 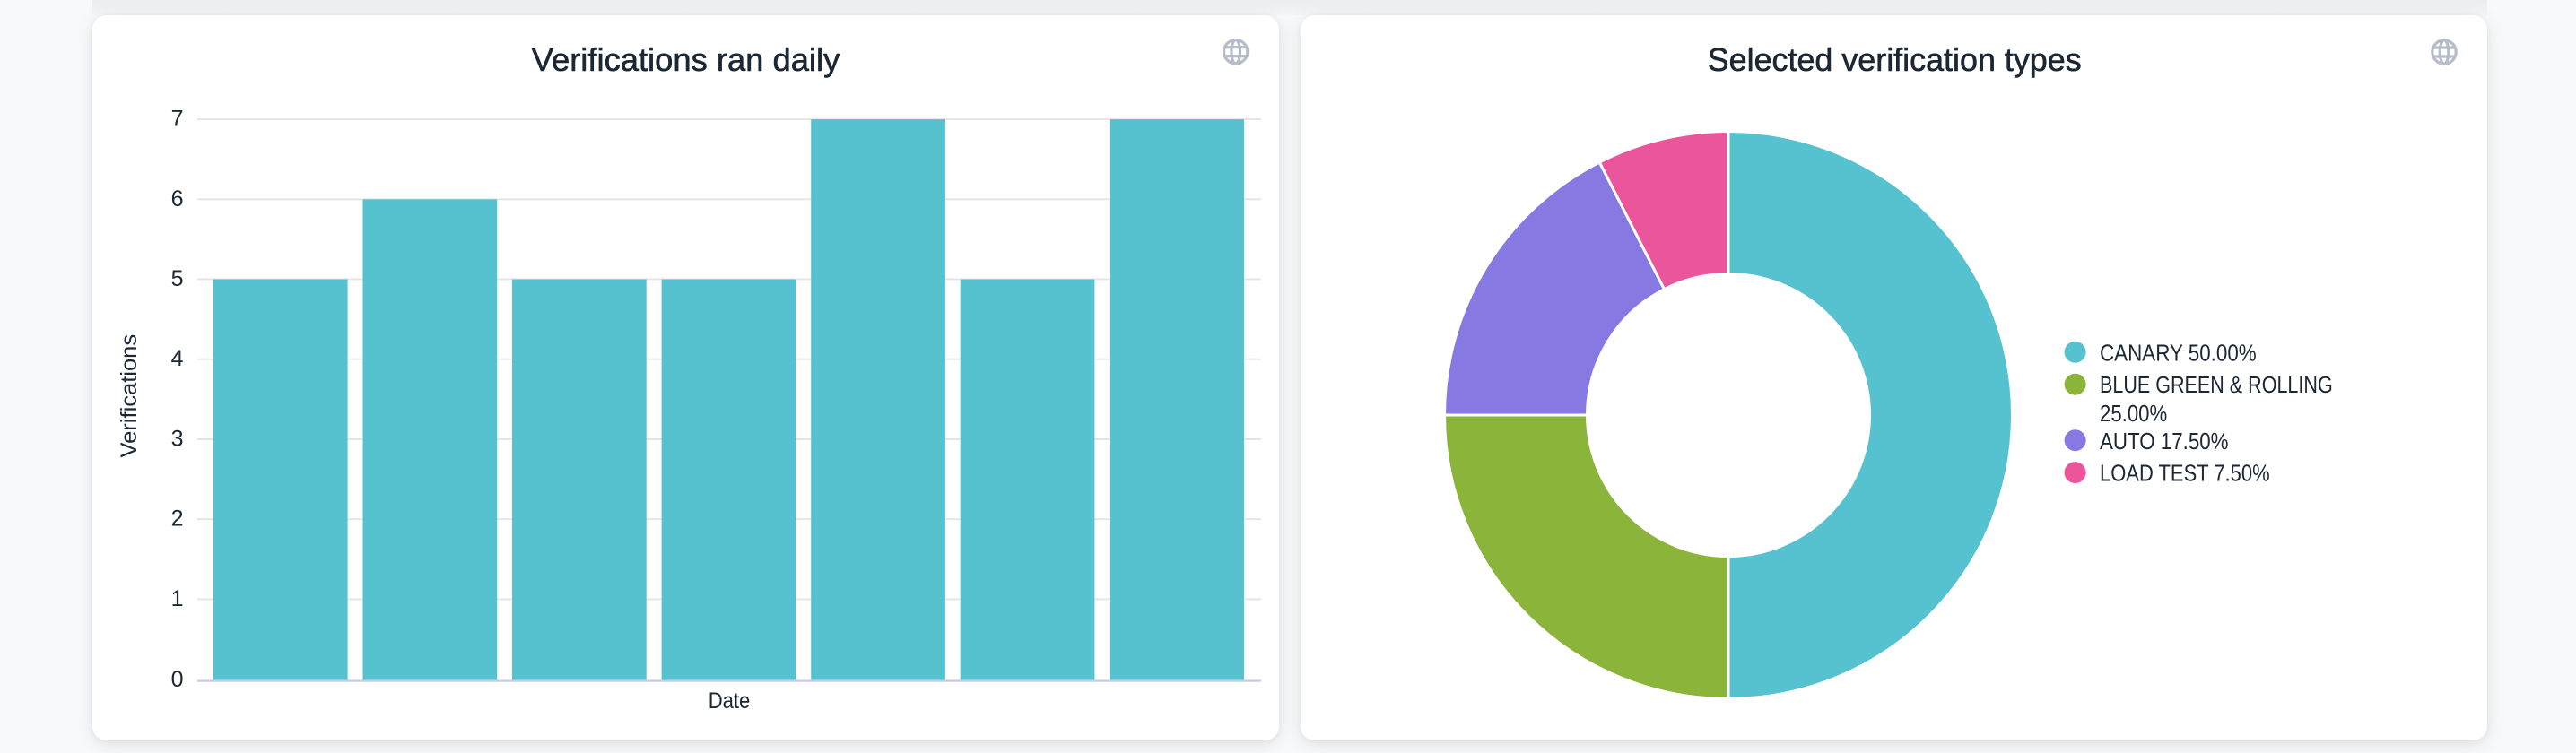 What do you see at coordinates (177, 679) in the screenshot?
I see `svg-text: 0` at bounding box center [177, 679].